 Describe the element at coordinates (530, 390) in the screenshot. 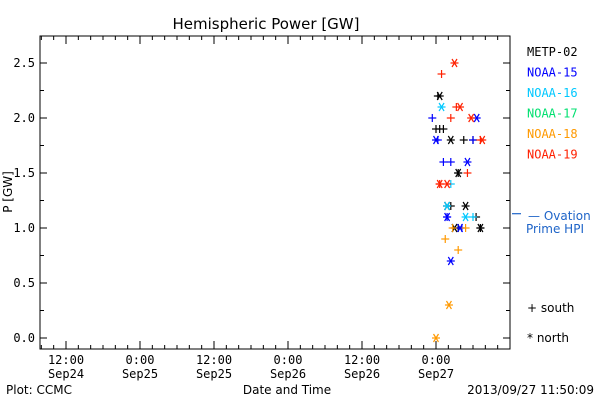

I see `footer-timestamp: 2013/09/27 11:50:09` at that location.